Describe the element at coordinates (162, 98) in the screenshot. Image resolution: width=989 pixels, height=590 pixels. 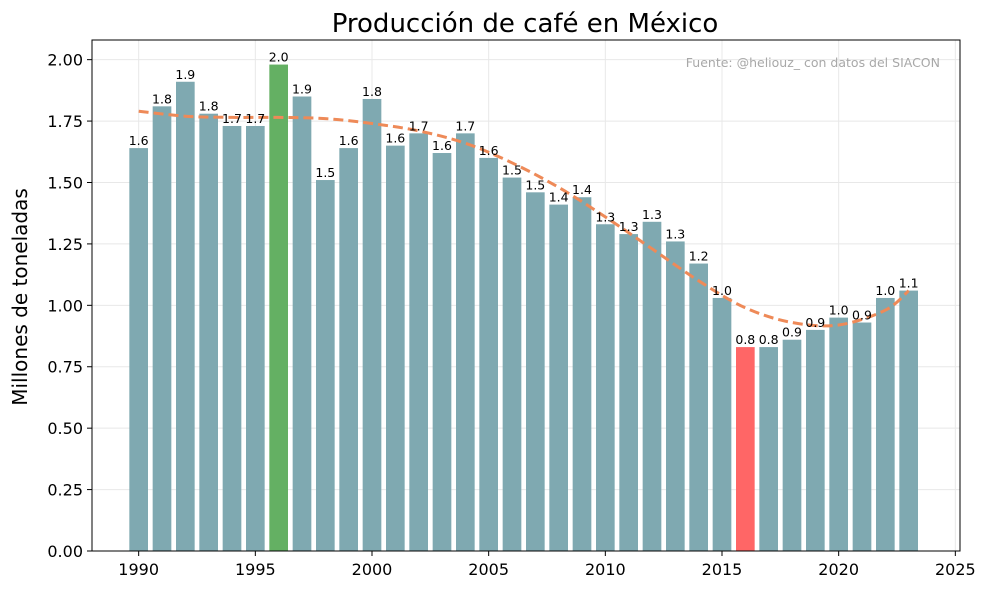
I see `bar-label-1991: 1.8` at that location.